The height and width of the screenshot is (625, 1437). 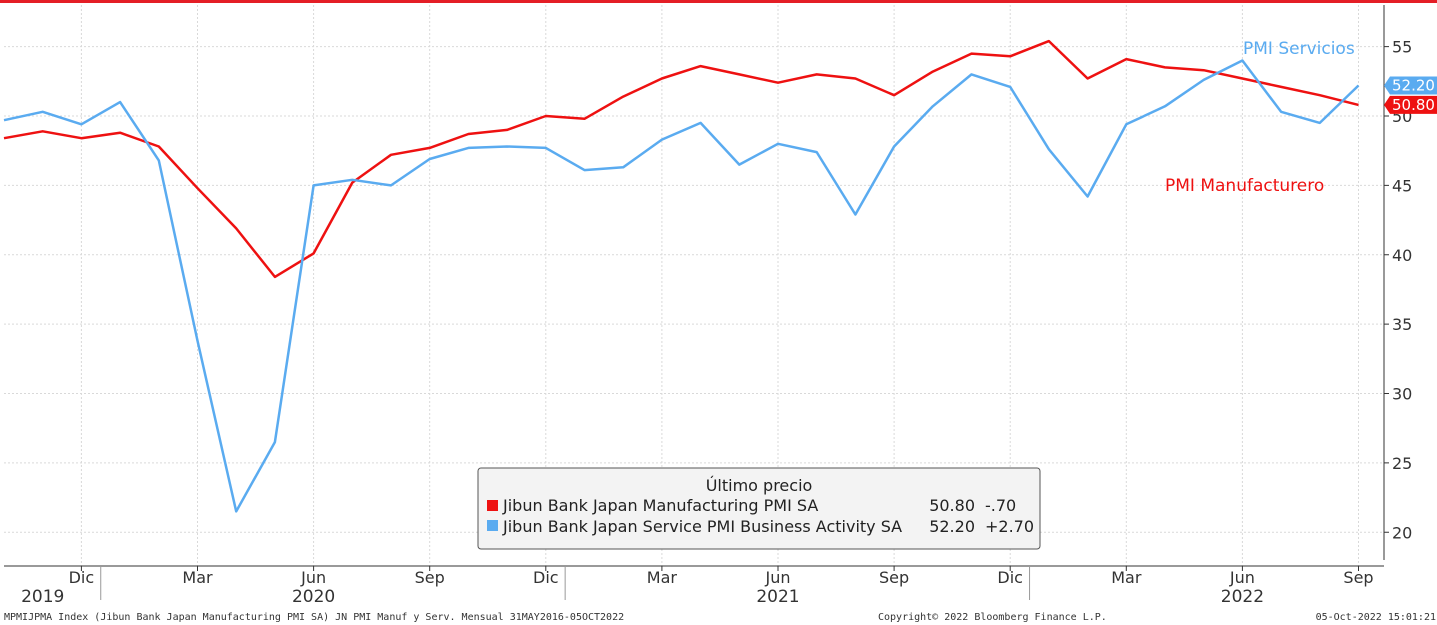 What do you see at coordinates (1000, 505) in the screenshot?
I see `legend-change-manufacturing: -.70` at bounding box center [1000, 505].